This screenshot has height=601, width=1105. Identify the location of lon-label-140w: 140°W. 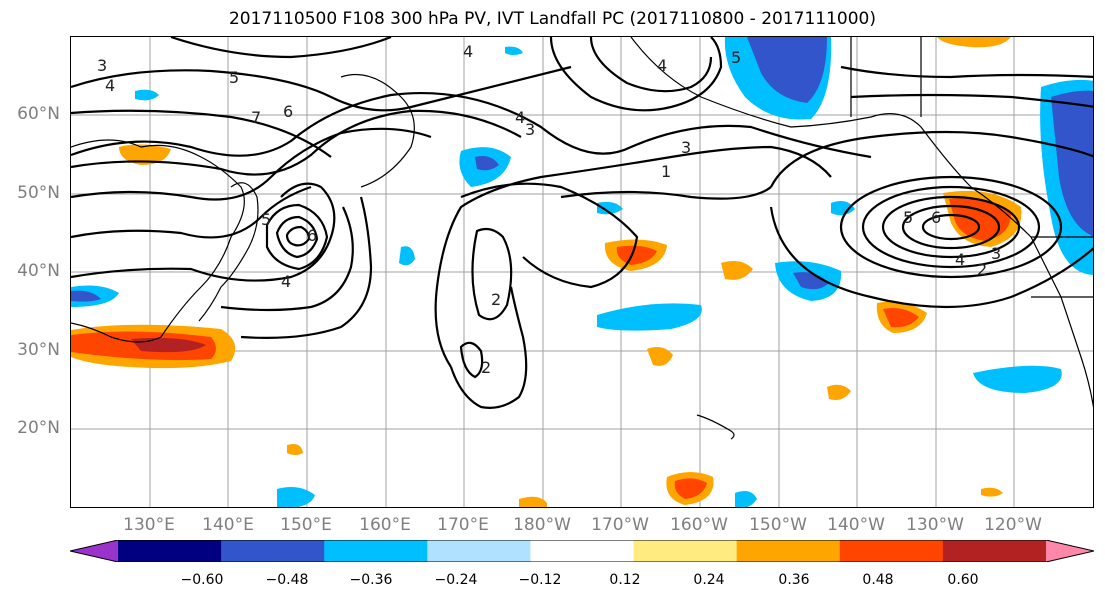
(856, 525).